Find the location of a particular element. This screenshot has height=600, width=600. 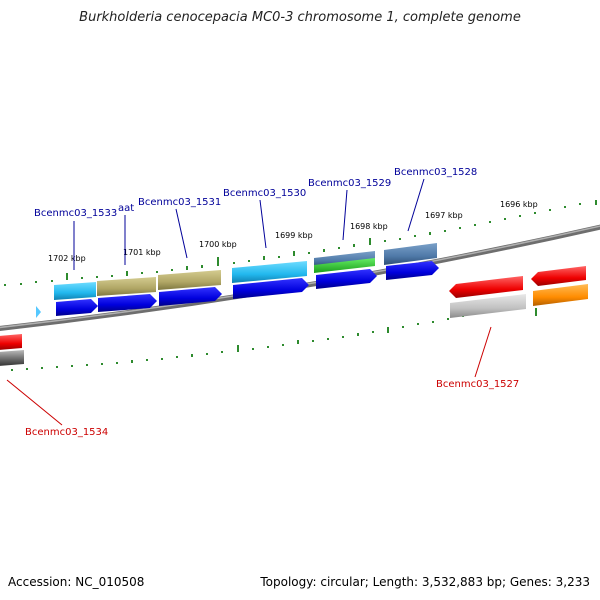

gene-feature-gray is located at coordinates (488, 306).